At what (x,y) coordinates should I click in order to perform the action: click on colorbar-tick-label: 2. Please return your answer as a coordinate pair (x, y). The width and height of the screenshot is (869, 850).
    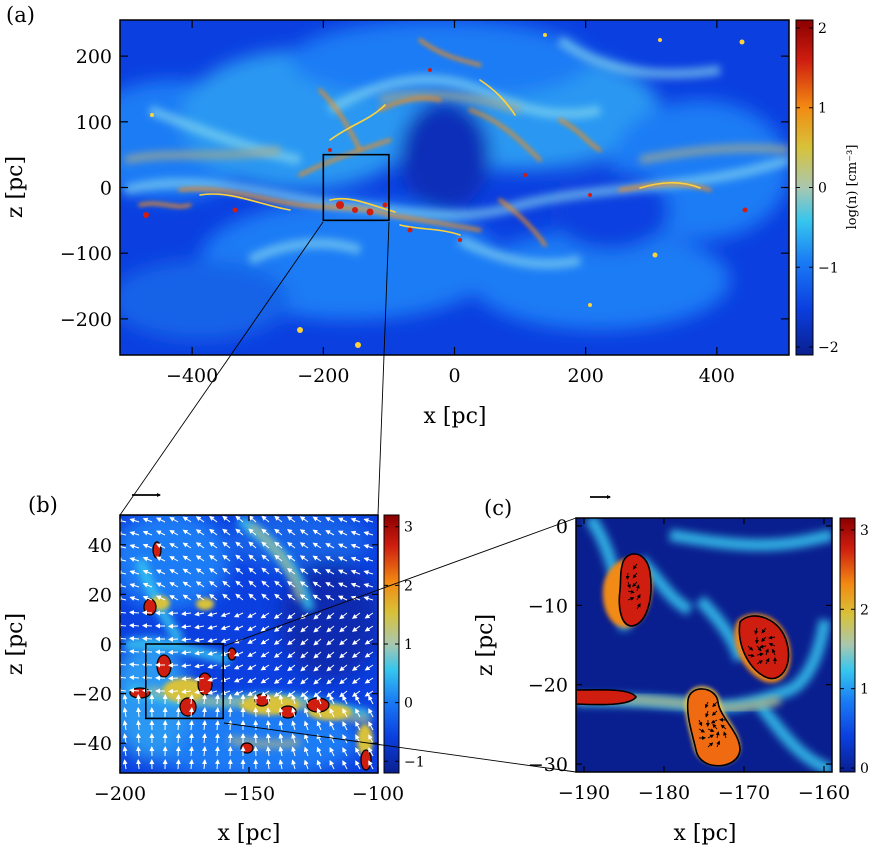
    Looking at the image, I should click on (822, 29).